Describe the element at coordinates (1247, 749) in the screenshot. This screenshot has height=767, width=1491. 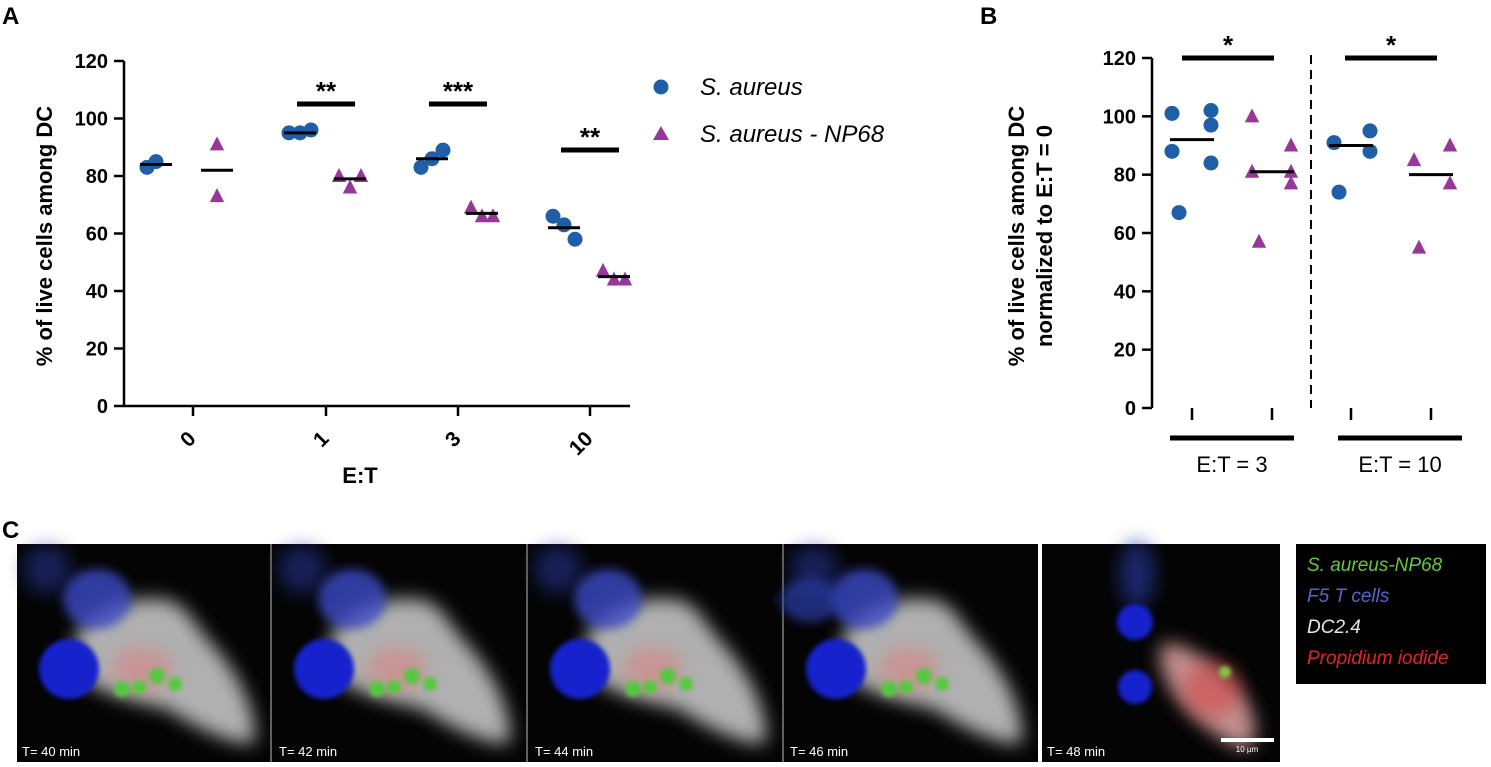
I see `scale-bar-label: 10 µm` at that location.